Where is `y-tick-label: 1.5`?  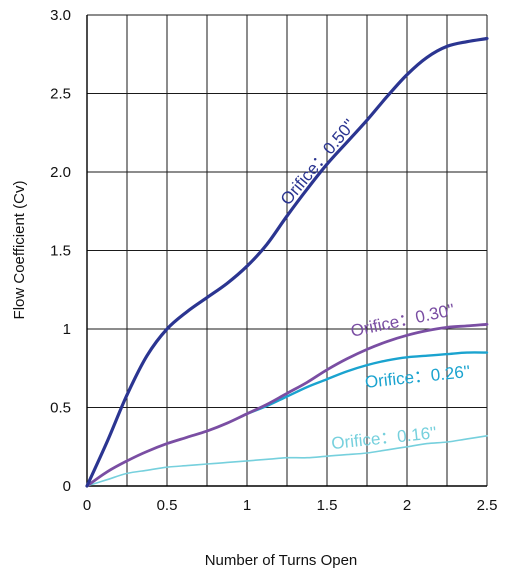 y-tick-label: 1.5 is located at coordinates (60, 251).